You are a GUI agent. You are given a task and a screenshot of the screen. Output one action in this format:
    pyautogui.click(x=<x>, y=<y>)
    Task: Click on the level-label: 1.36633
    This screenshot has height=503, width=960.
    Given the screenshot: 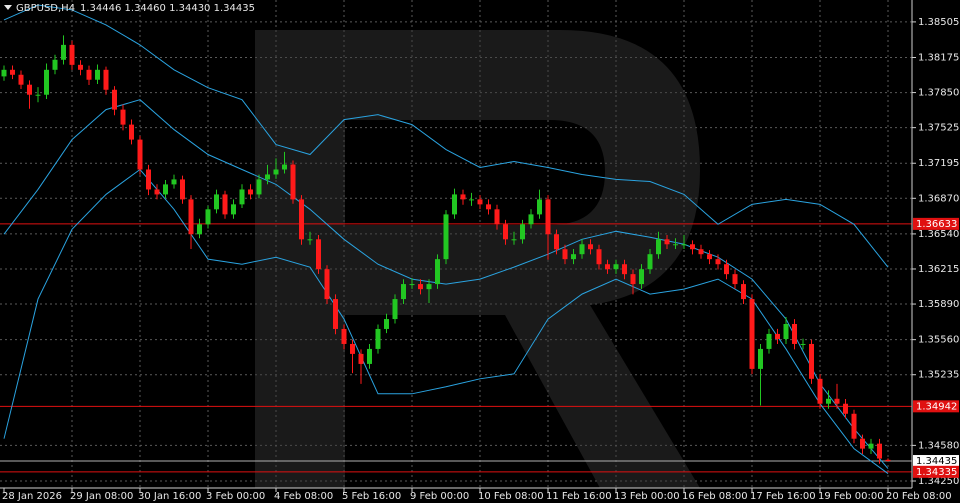 What is the action you would take?
    pyautogui.click(x=936, y=224)
    